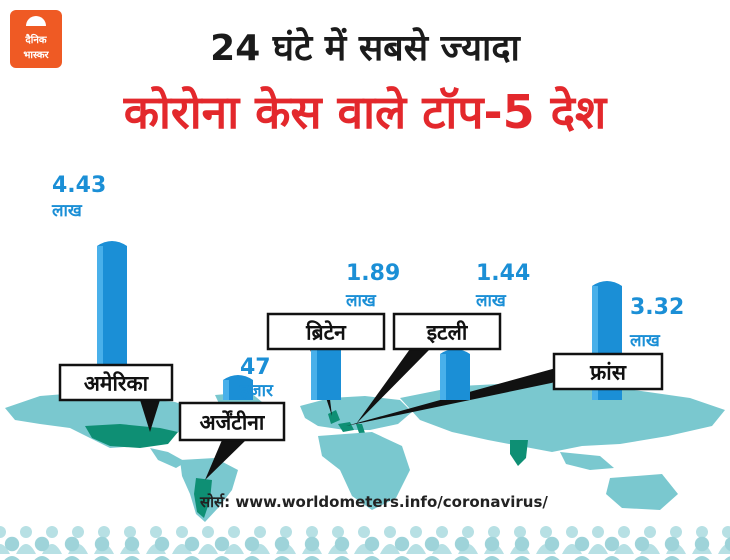 The image size is (730, 560). Describe the element at coordinates (365, 543) in the screenshot. I see `crowd-silhouettes` at that location.